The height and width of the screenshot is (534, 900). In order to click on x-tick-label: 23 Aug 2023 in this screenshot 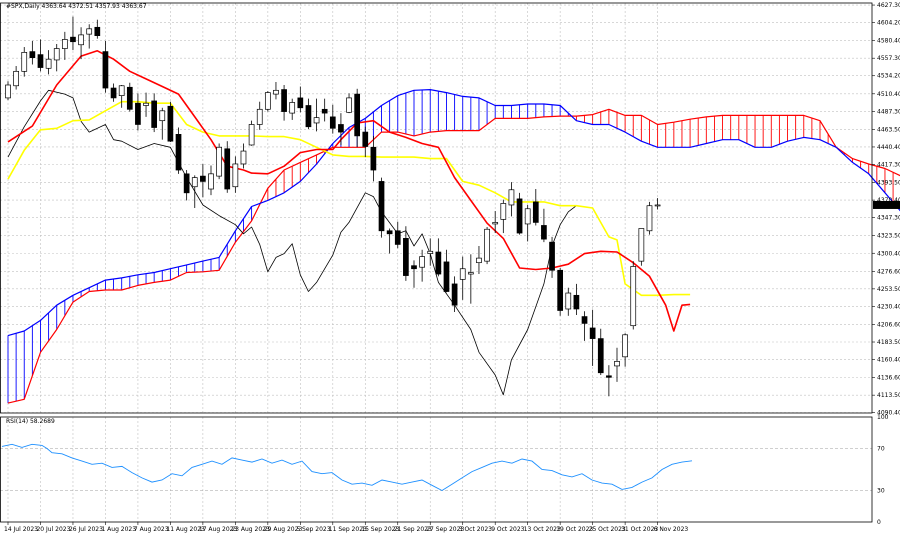, I will do `click(250, 529)`.